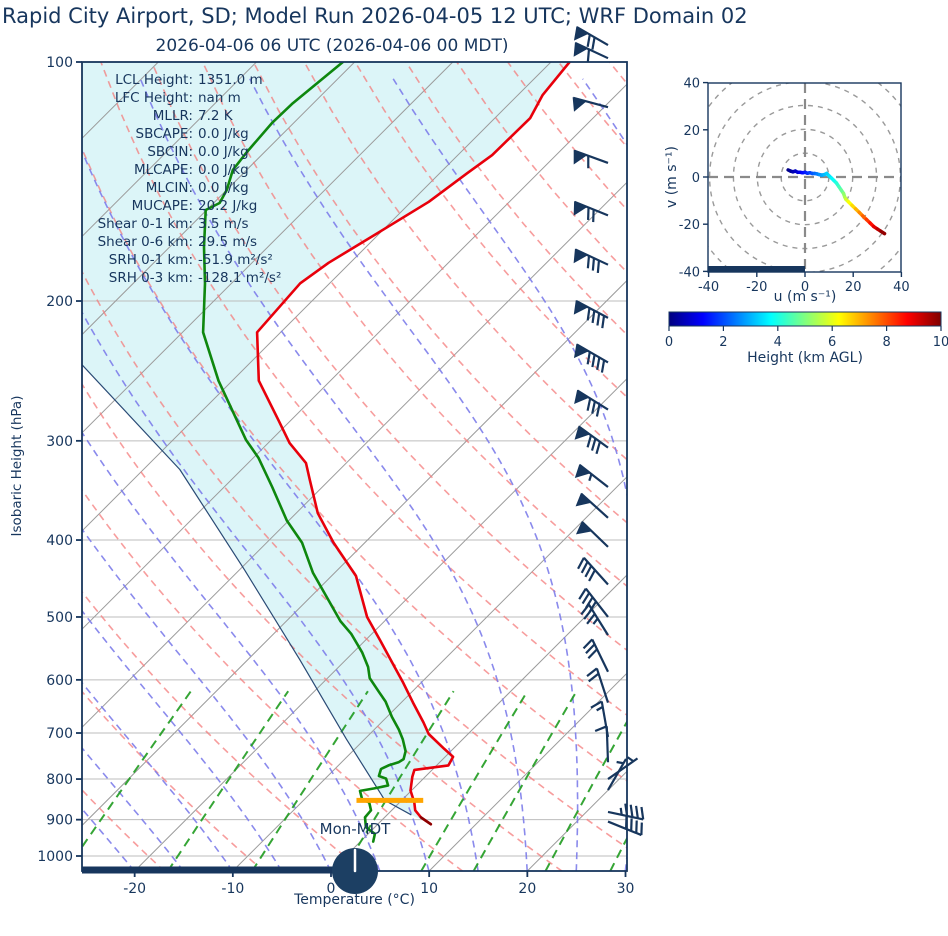  Describe the element at coordinates (162, 206) in the screenshot. I see `stat-label: MUCAPE:` at that location.